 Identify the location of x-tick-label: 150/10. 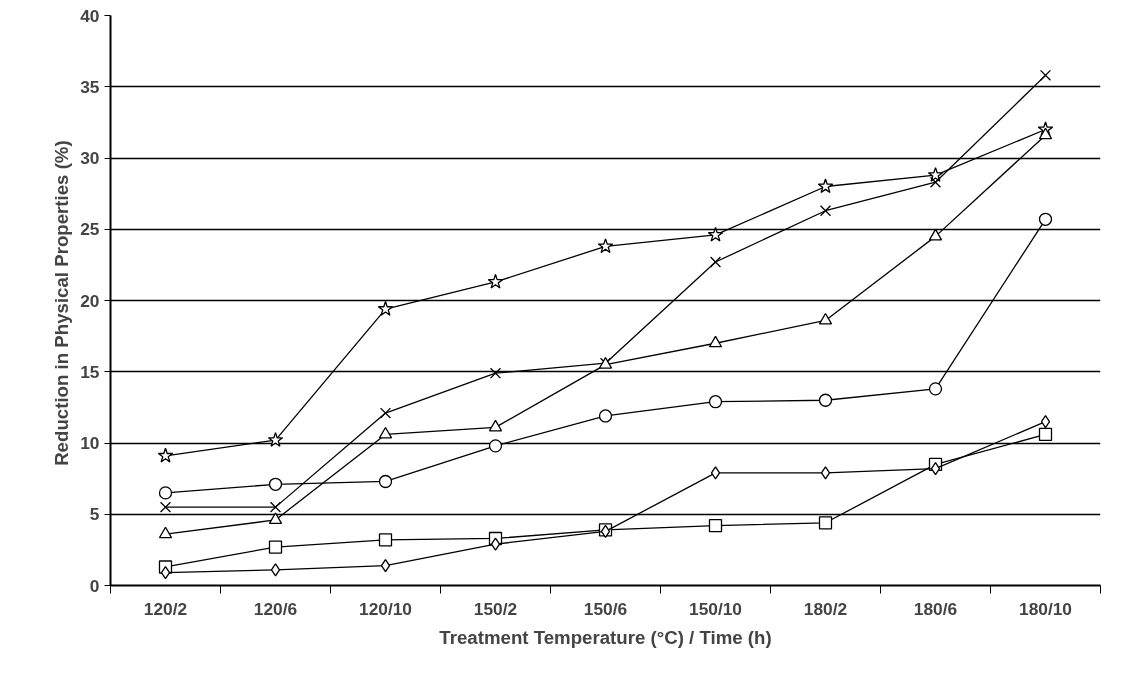
(715, 608).